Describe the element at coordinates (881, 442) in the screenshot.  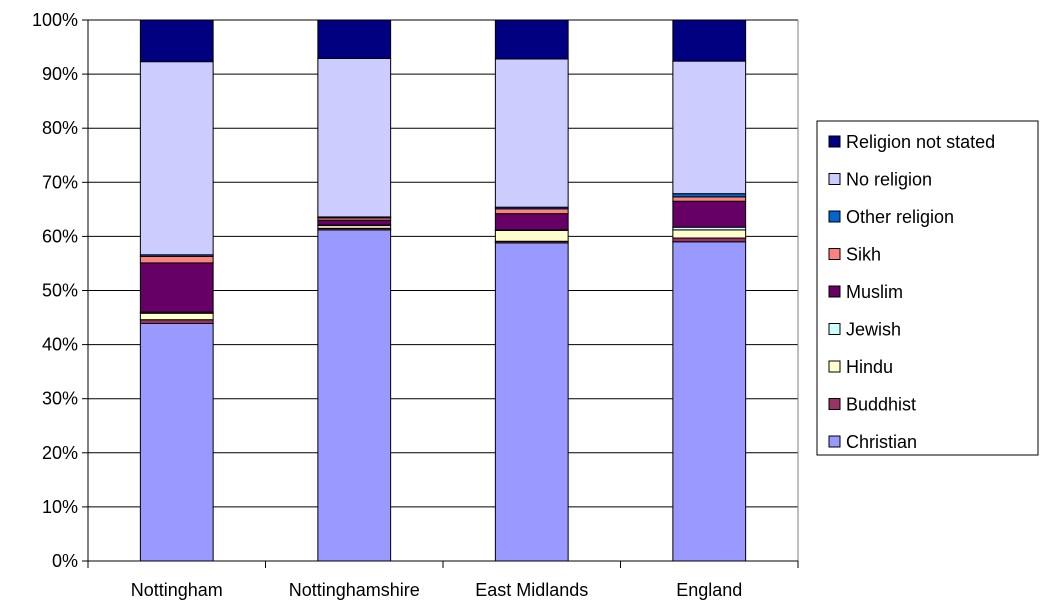
I see `legend-label: Christian` at that location.